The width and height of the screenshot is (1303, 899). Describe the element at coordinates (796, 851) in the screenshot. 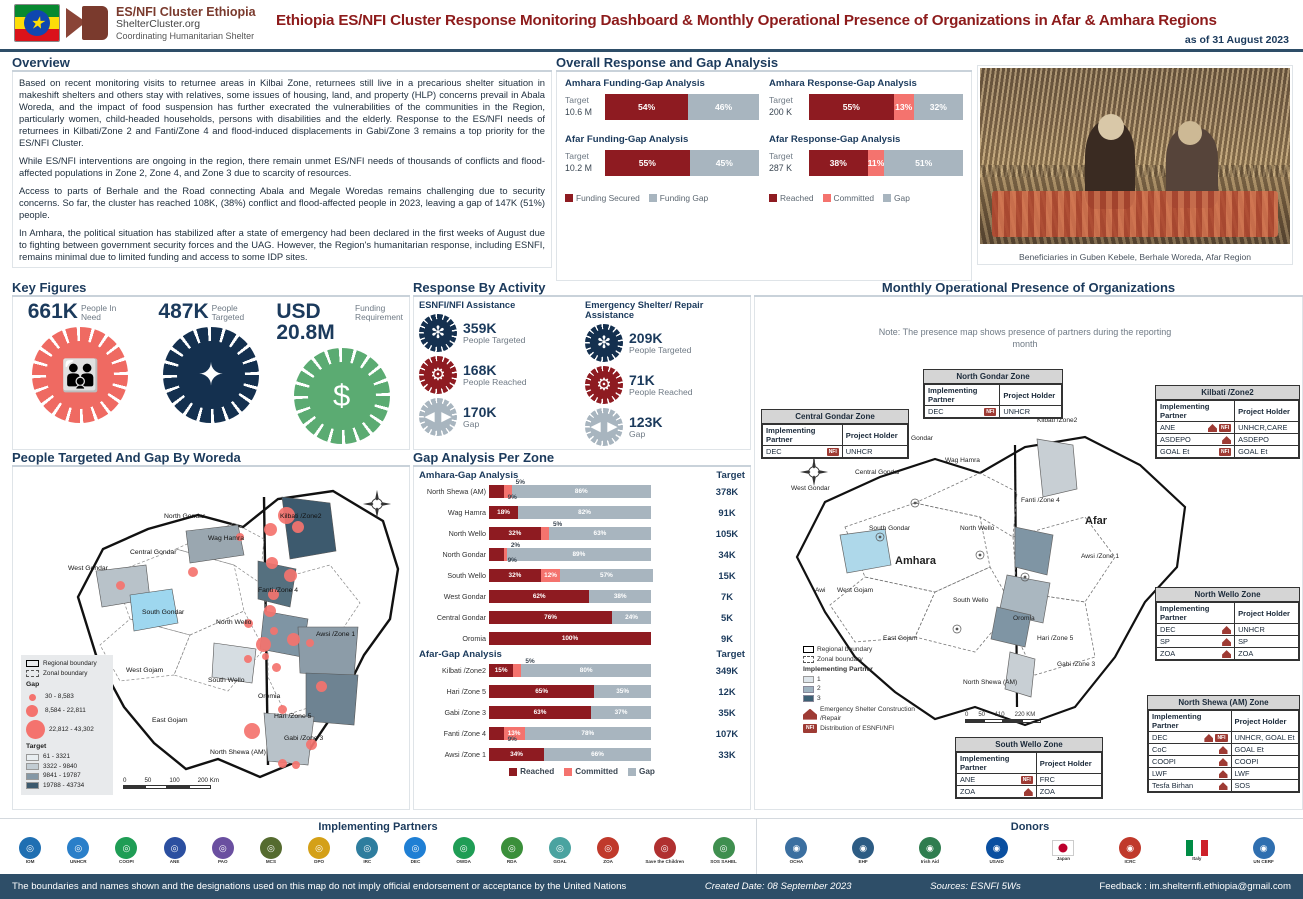

I see `donor-logo: ◉ OCHA` at that location.